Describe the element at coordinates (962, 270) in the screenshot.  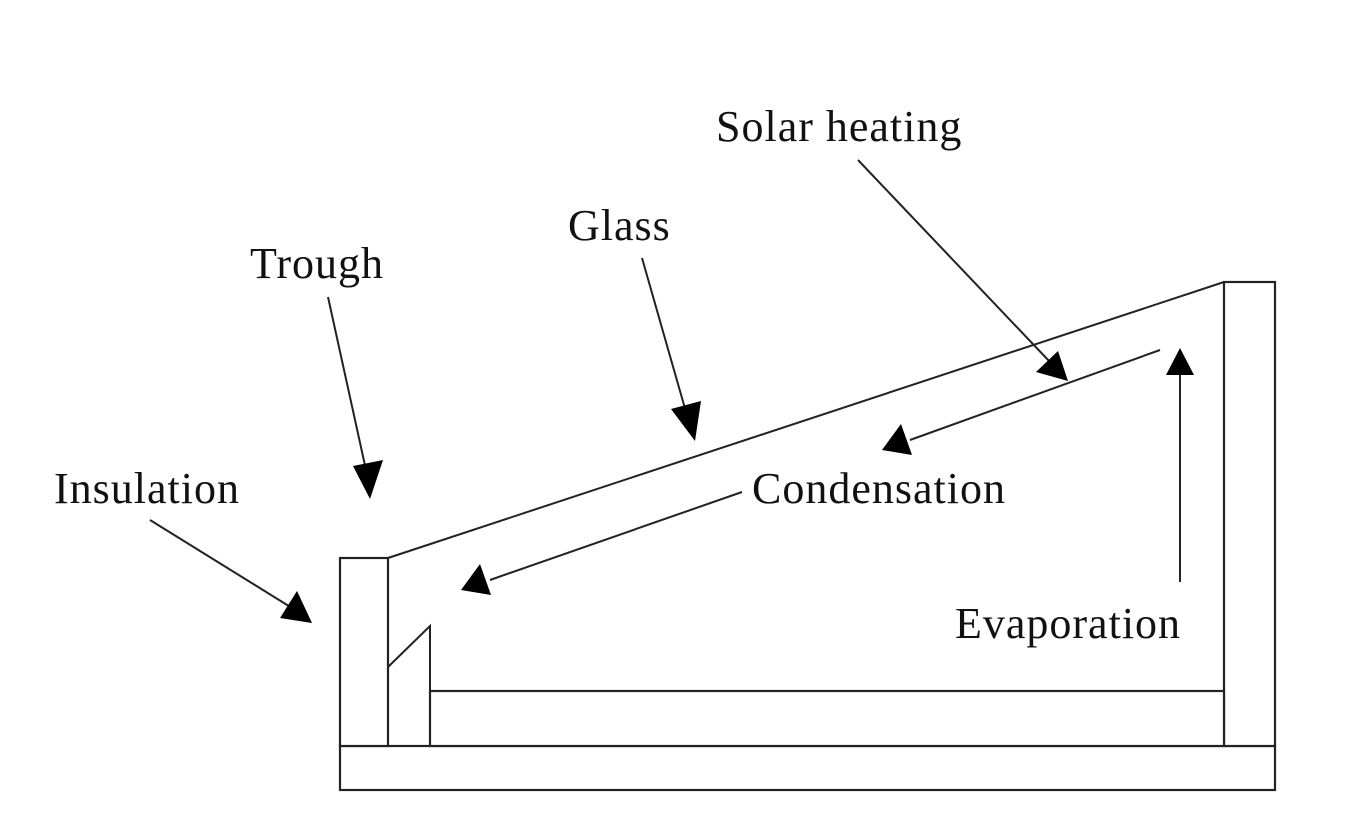
I see `solar-heating-arrow` at that location.